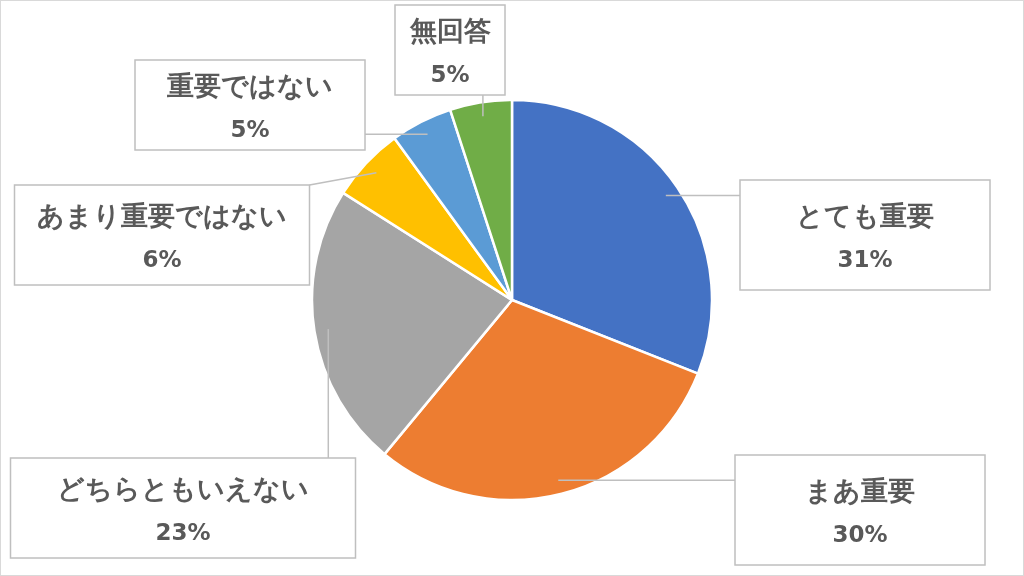 This screenshot has height=576, width=1024. What do you see at coordinates (162, 215) in the screenshot?
I see `slice-label: あまり重要ではない` at bounding box center [162, 215].